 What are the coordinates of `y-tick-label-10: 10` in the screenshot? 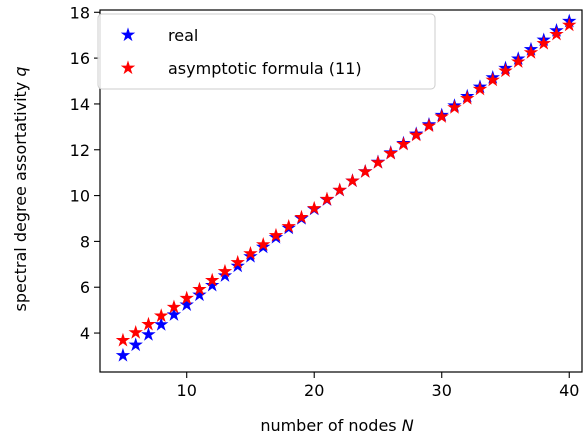 It's located at (80, 196).